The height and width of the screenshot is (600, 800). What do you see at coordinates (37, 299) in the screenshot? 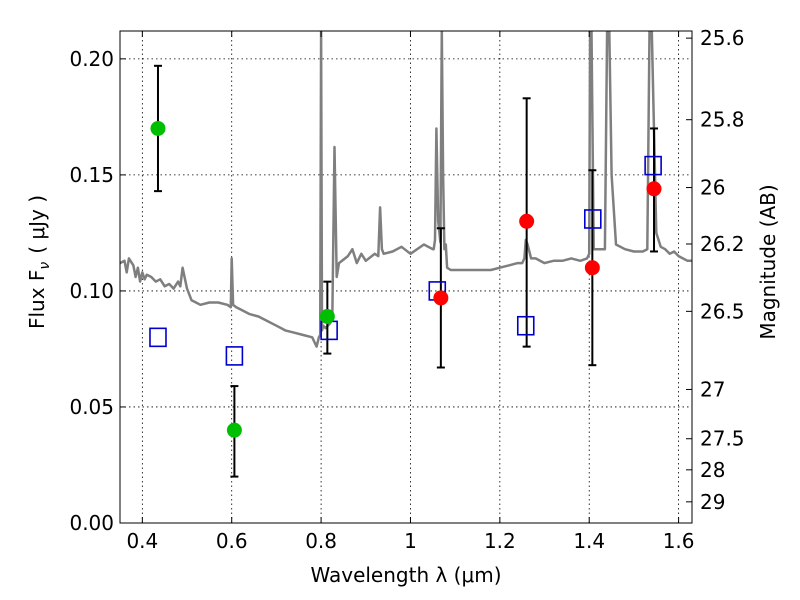
I see `y-axis-label-main: Flux F` at bounding box center [37, 299].